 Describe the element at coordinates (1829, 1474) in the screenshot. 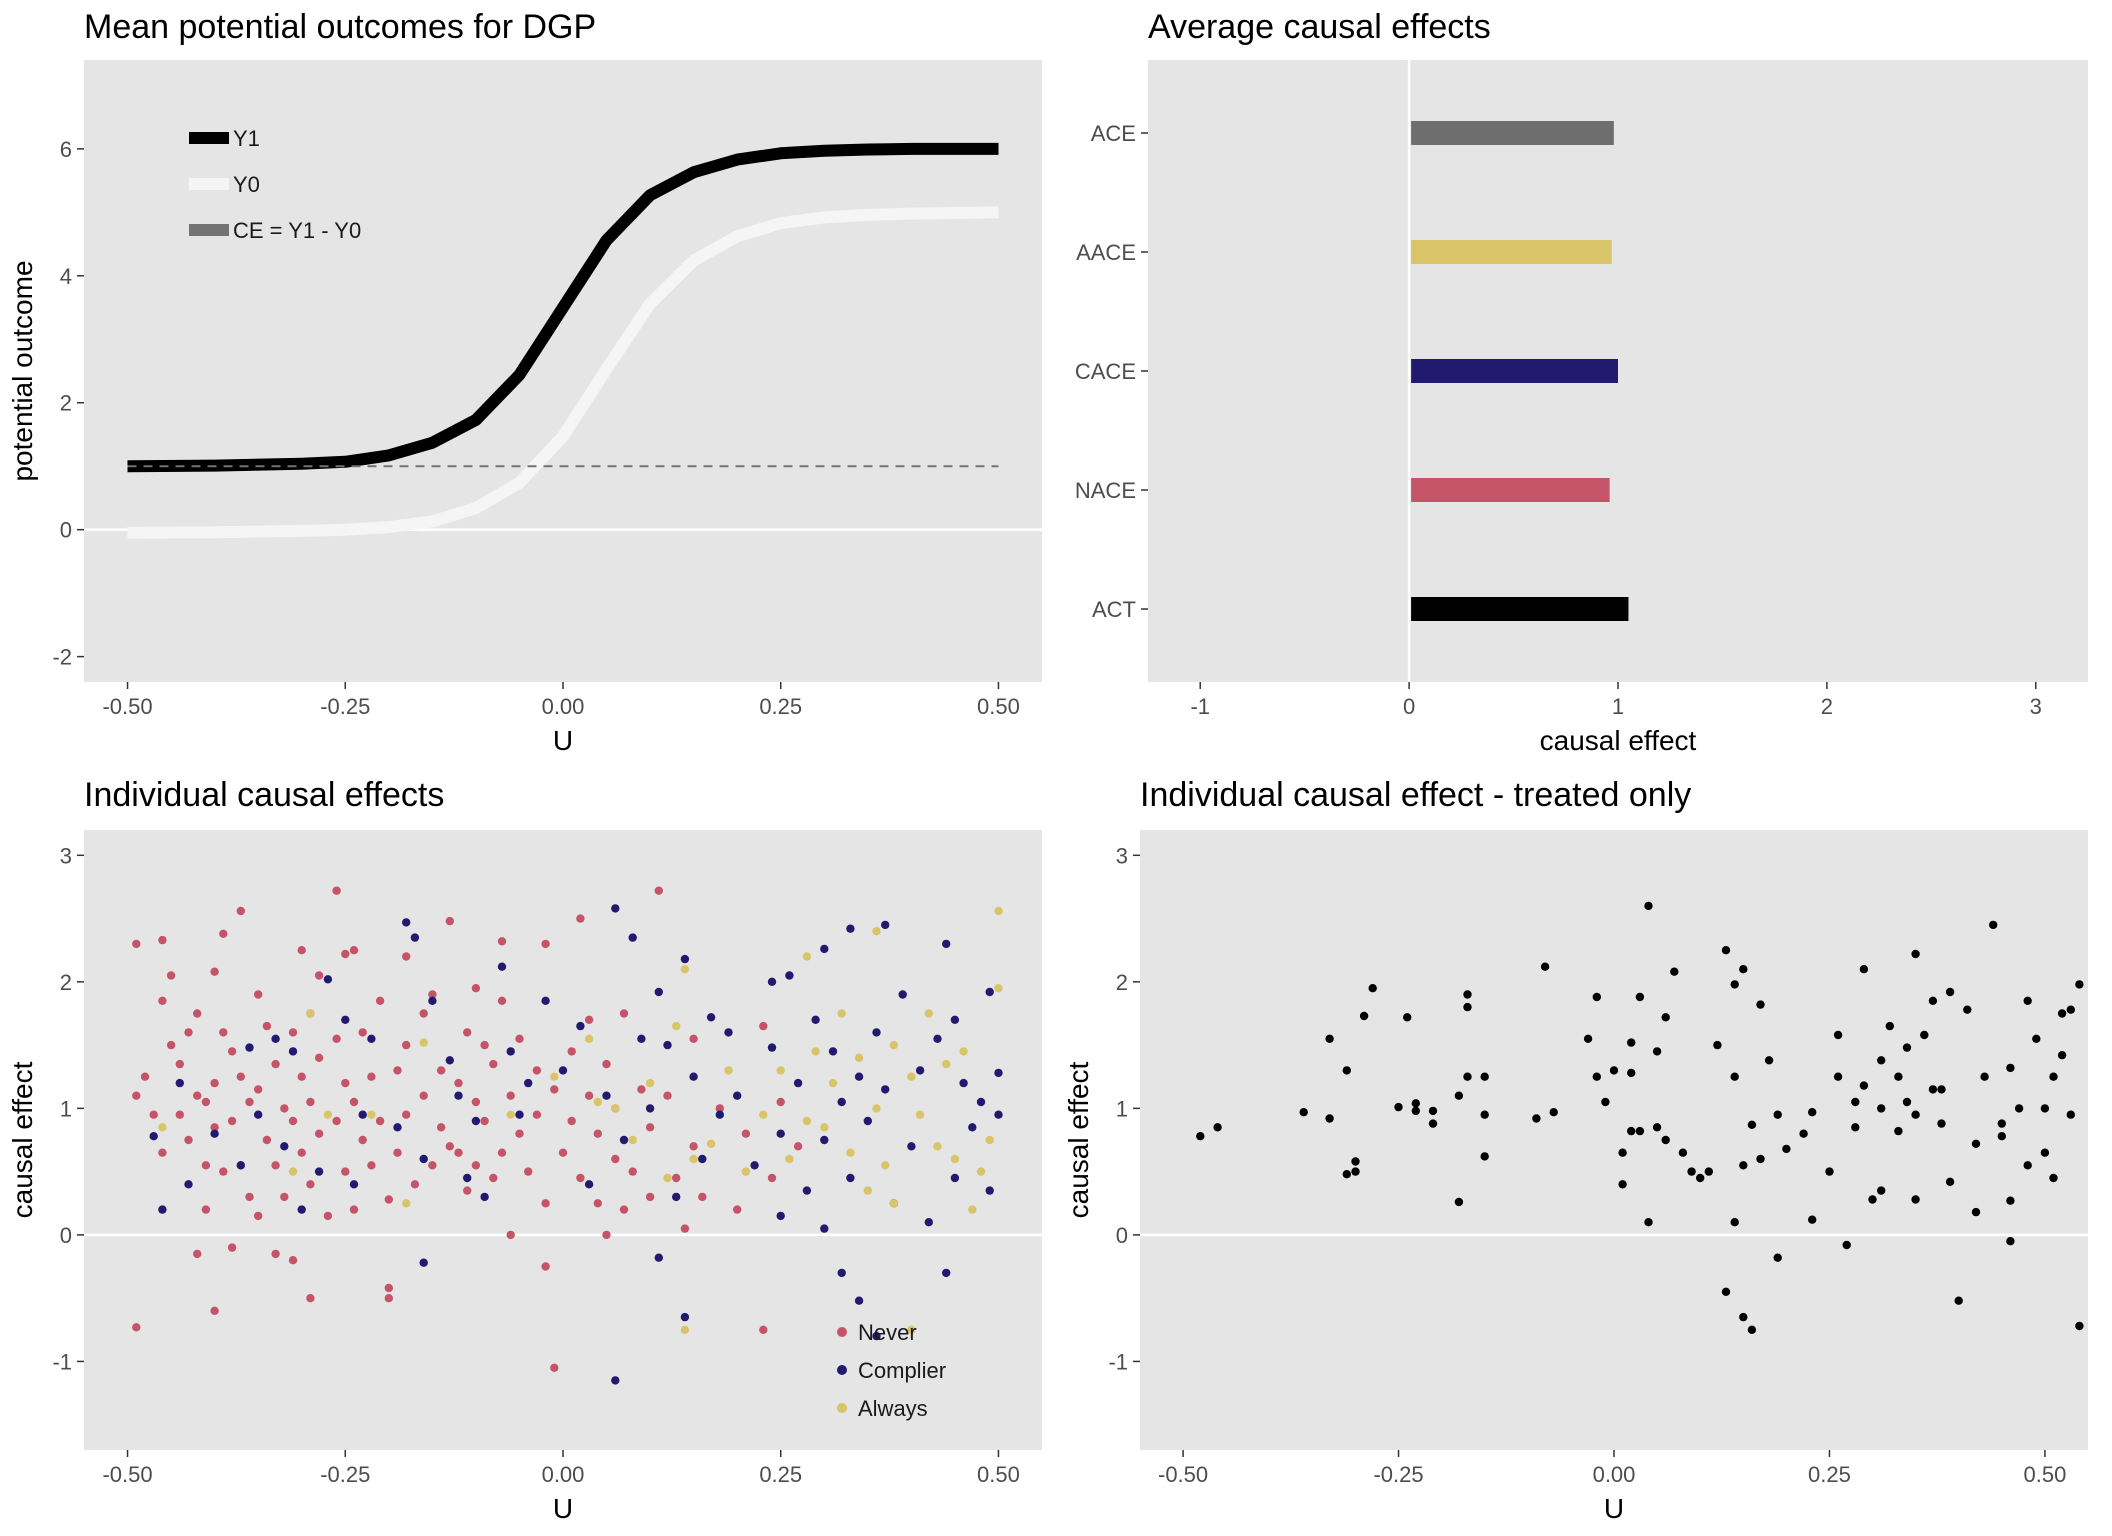

I see `treated-xtick-label: 0.25` at that location.